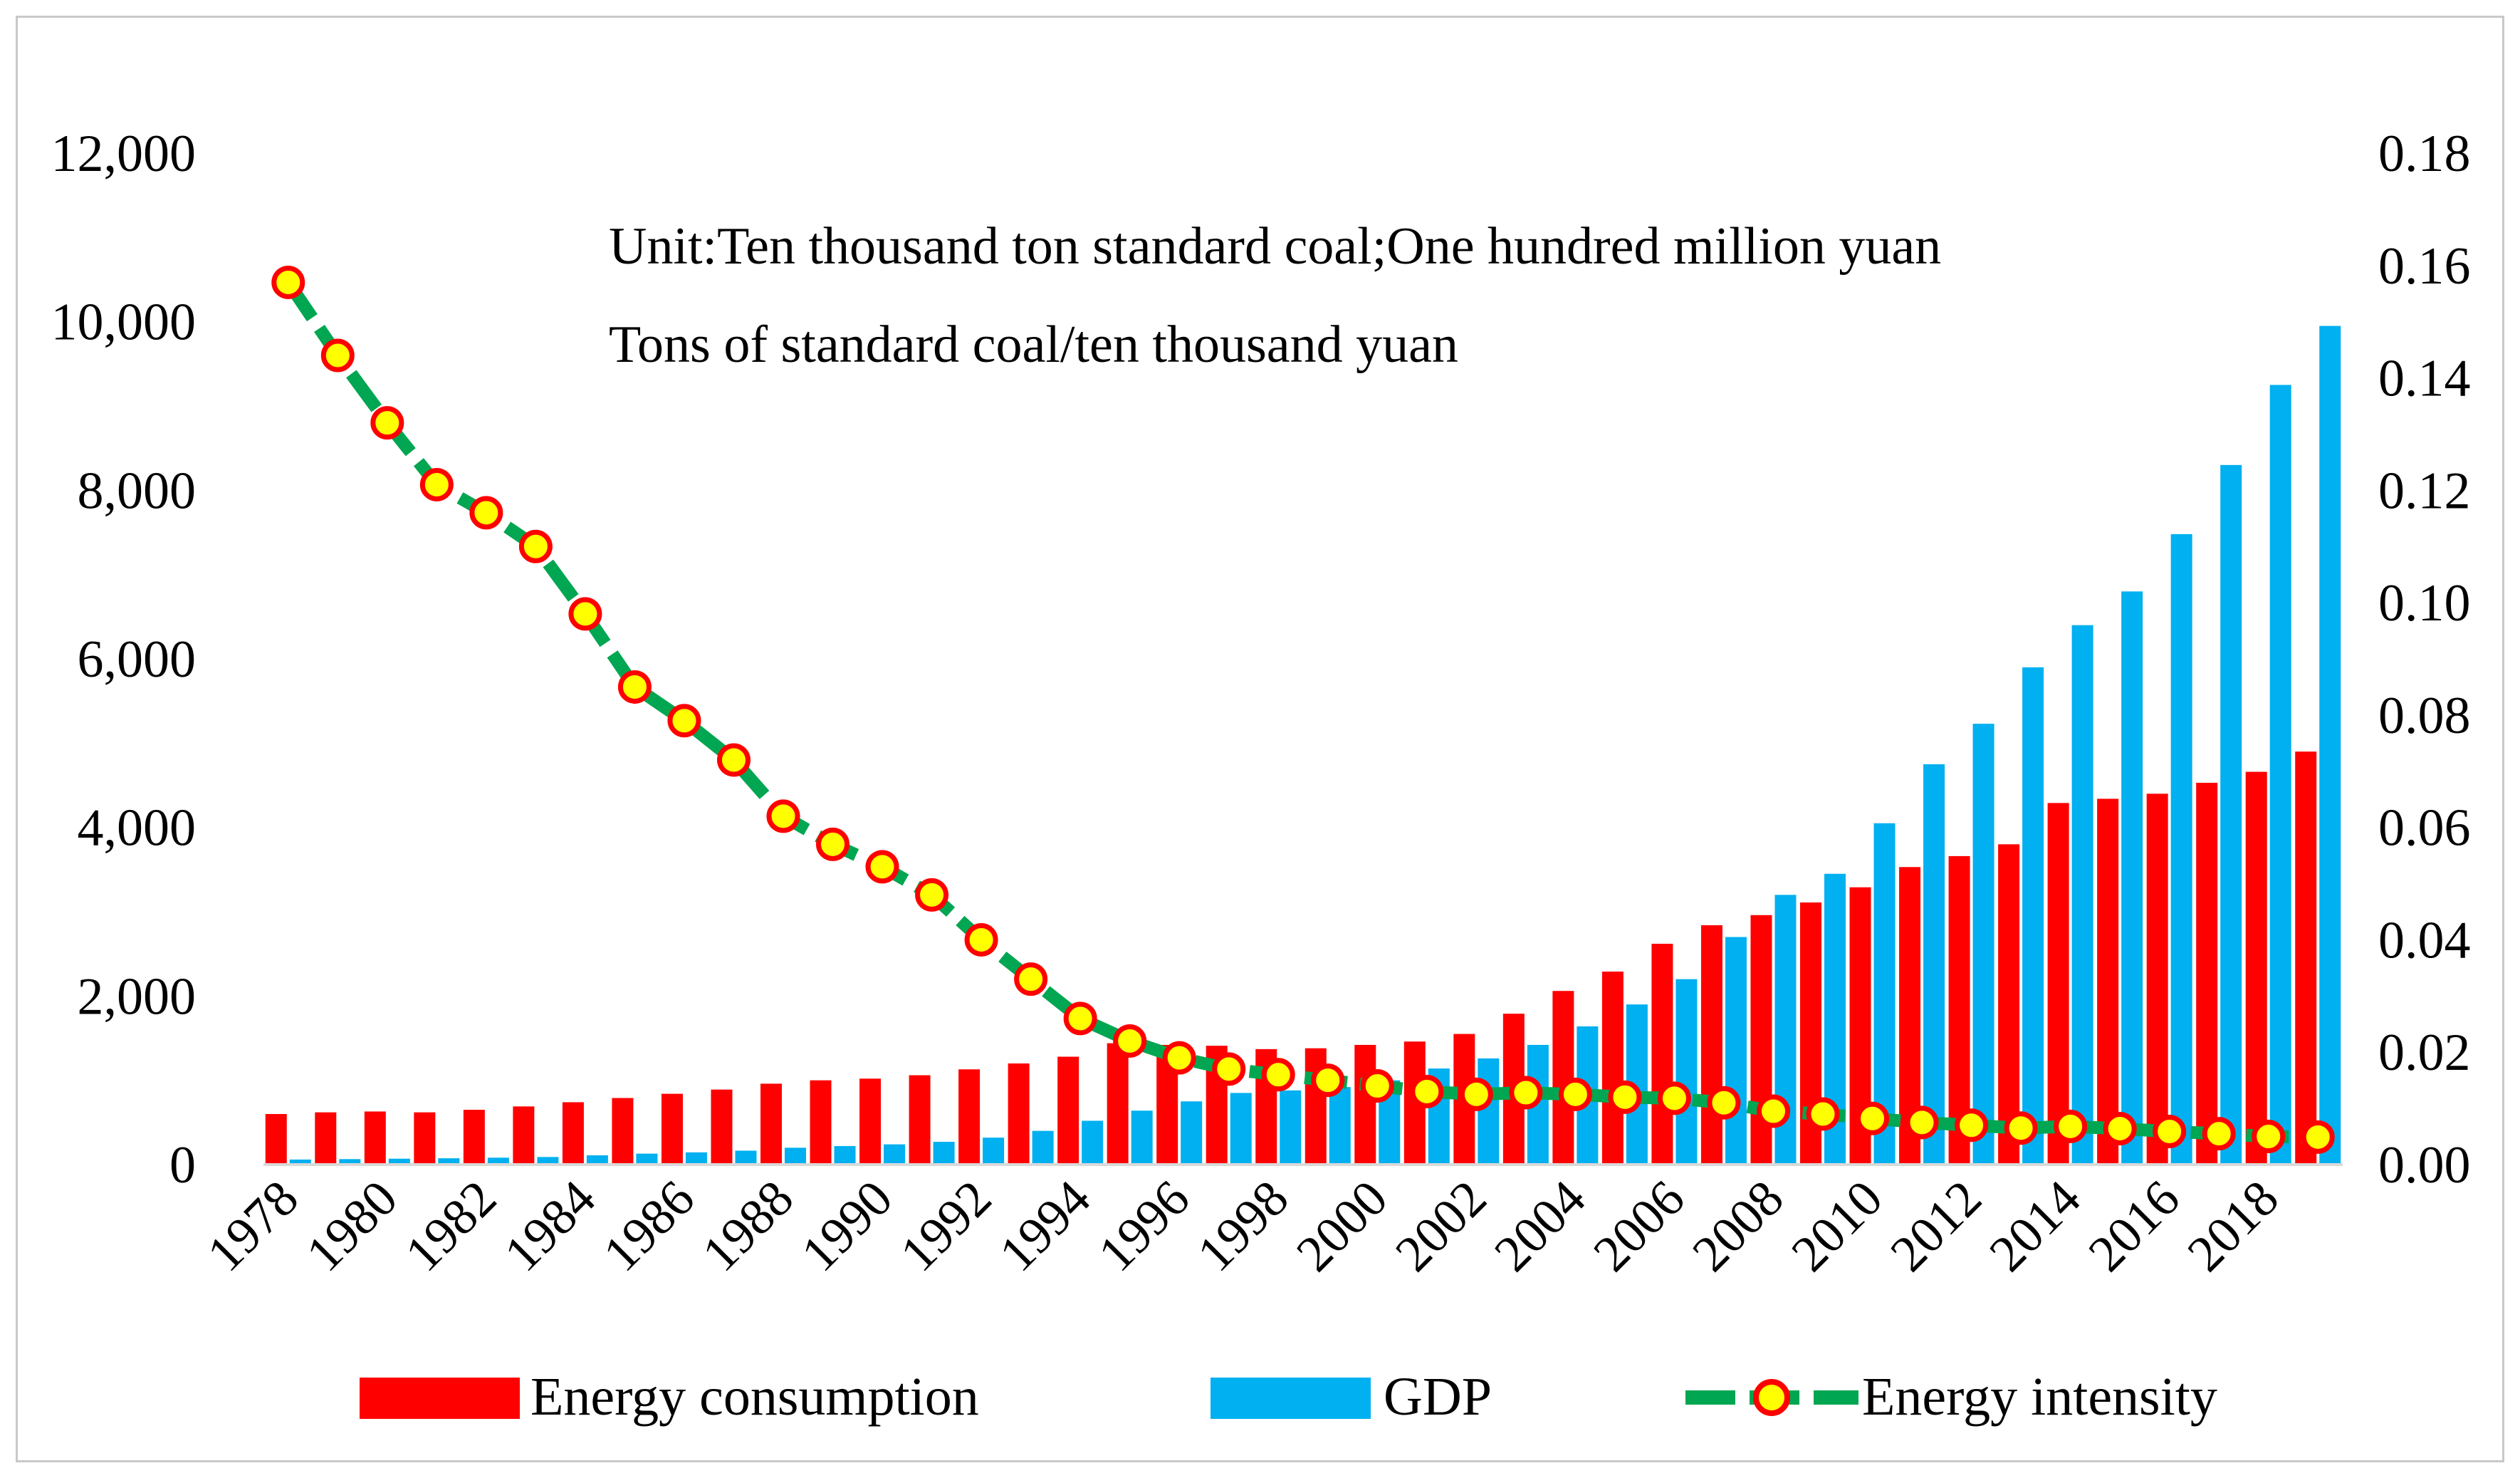 This screenshot has height=1478, width=2520. I want to click on bar-energy-consumption-2004, so click(1563, 1078).